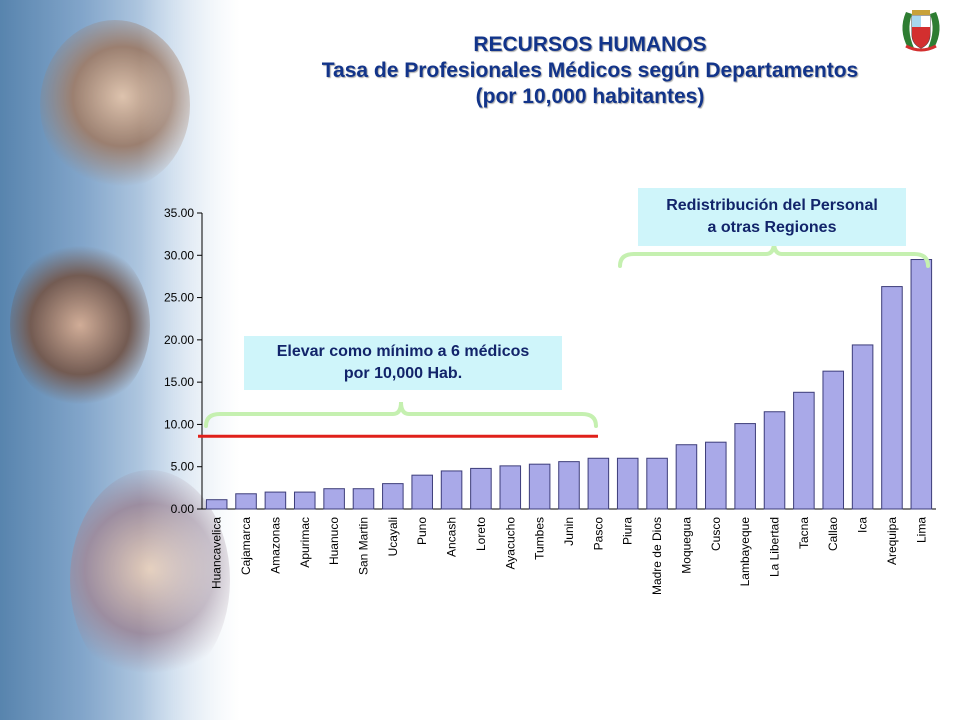  What do you see at coordinates (539, 486) in the screenshot?
I see `bar-tumbes` at bounding box center [539, 486].